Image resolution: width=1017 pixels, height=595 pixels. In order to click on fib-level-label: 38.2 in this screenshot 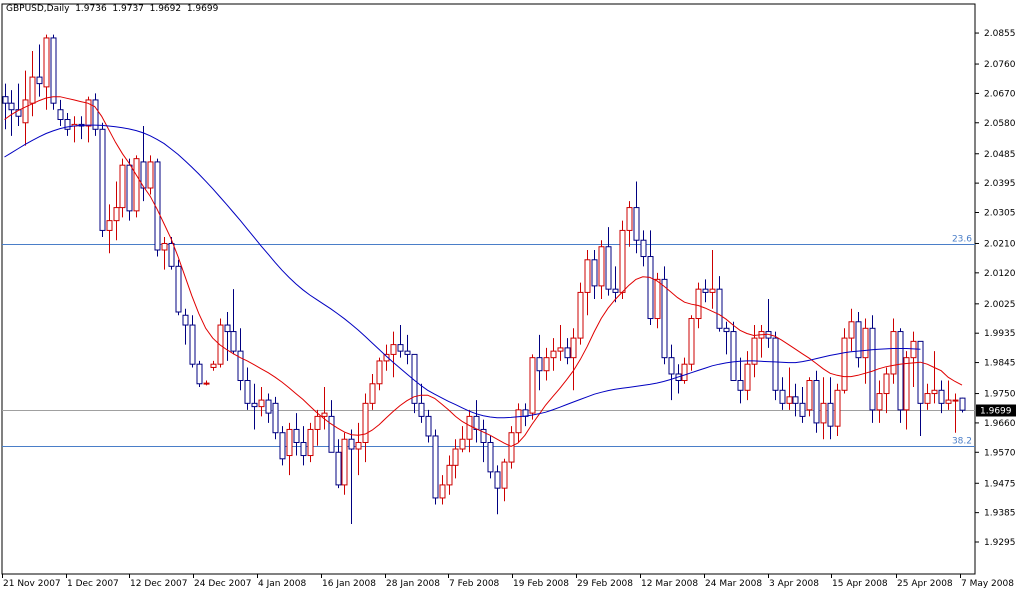, I will do `click(962, 442)`.